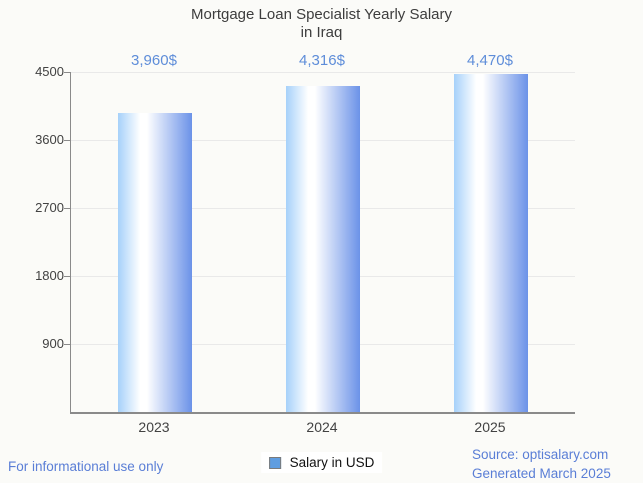  What do you see at coordinates (49, 207) in the screenshot?
I see `y-tick-label-2700: 2700` at bounding box center [49, 207].